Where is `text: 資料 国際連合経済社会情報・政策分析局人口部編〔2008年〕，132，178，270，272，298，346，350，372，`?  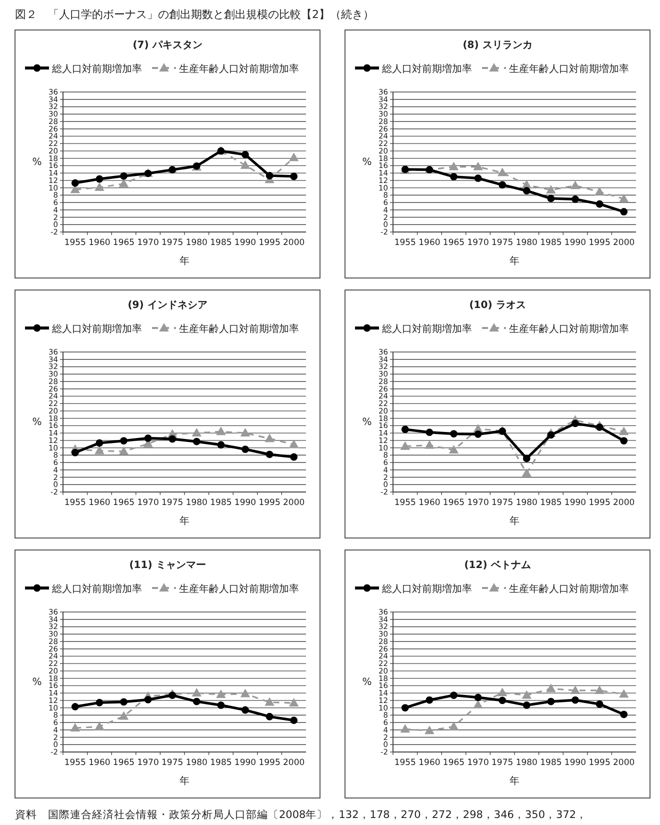 text: 資料 国際連合経済社会情報・政策分析局人口部編〔2008年〕，132，178，270，272，298，346，350，372， is located at coordinates (301, 814).